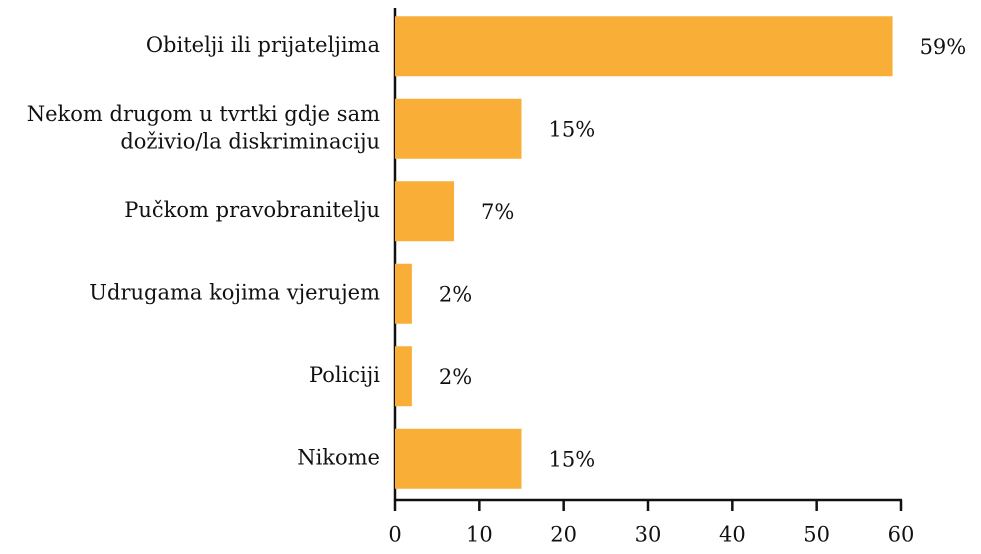 The width and height of the screenshot is (981, 554). I want to click on x-tick-label: 40, so click(732, 535).